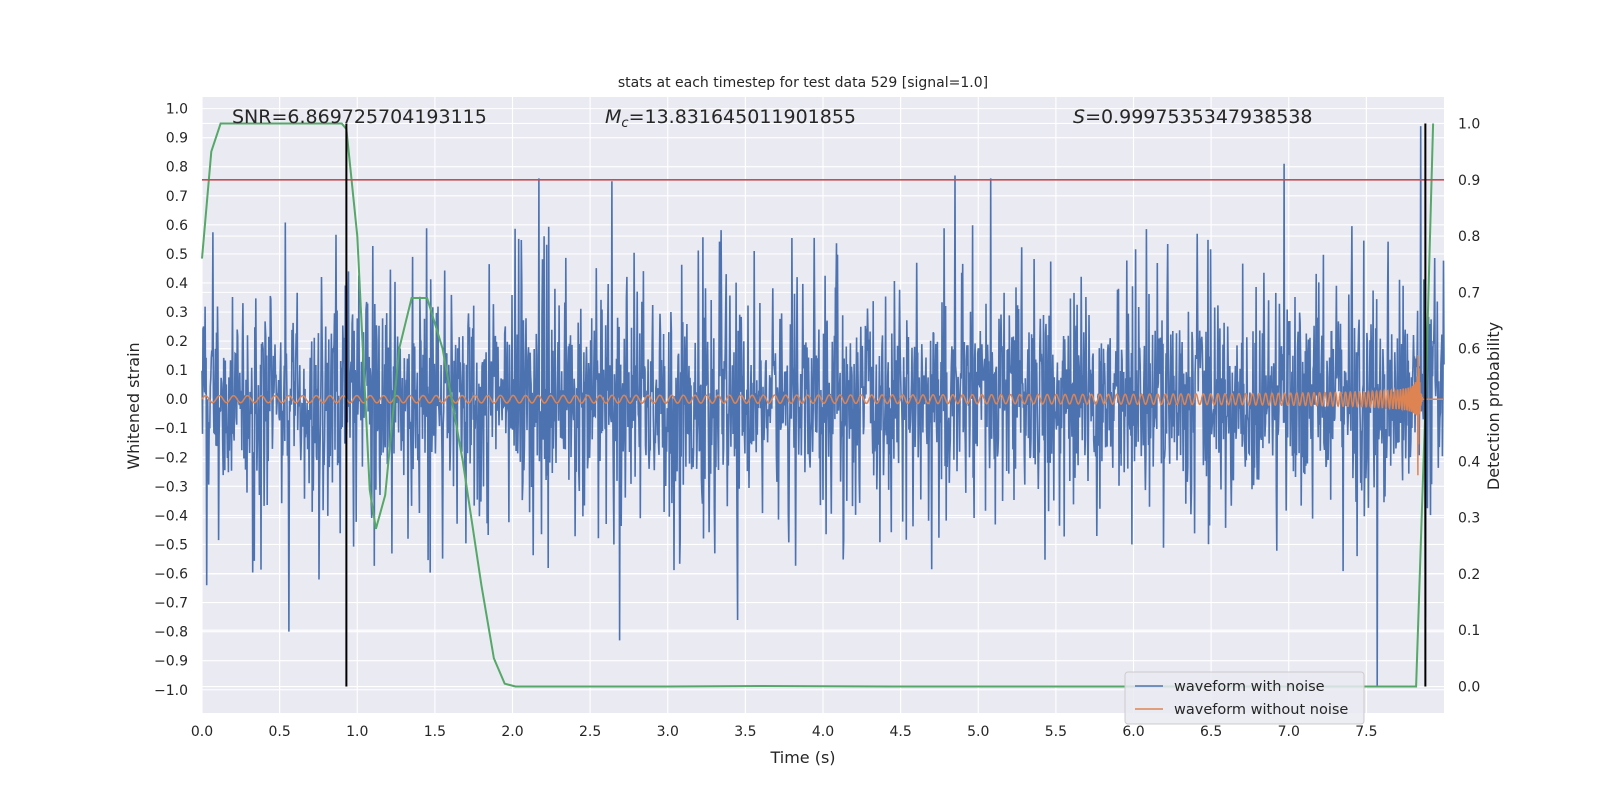 The image size is (1600, 804). I want to click on y-tick-label-right: 0.4, so click(1469, 462).